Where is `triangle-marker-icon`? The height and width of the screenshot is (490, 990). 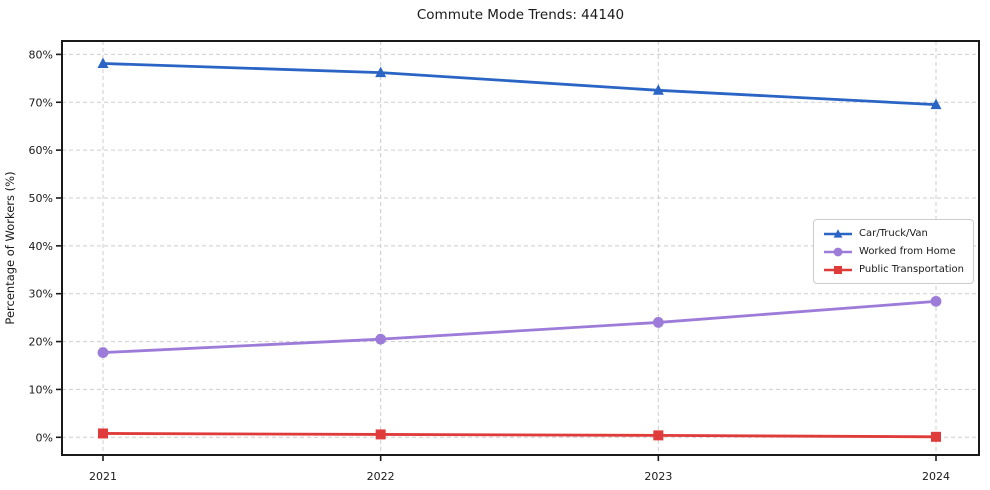 triangle-marker-icon is located at coordinates (838, 233).